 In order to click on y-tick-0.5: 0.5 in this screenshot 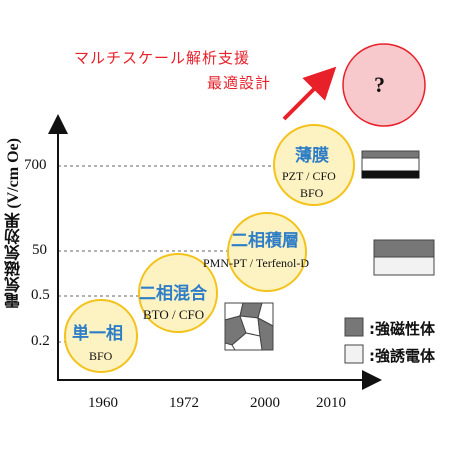, I will do `click(40, 295)`.